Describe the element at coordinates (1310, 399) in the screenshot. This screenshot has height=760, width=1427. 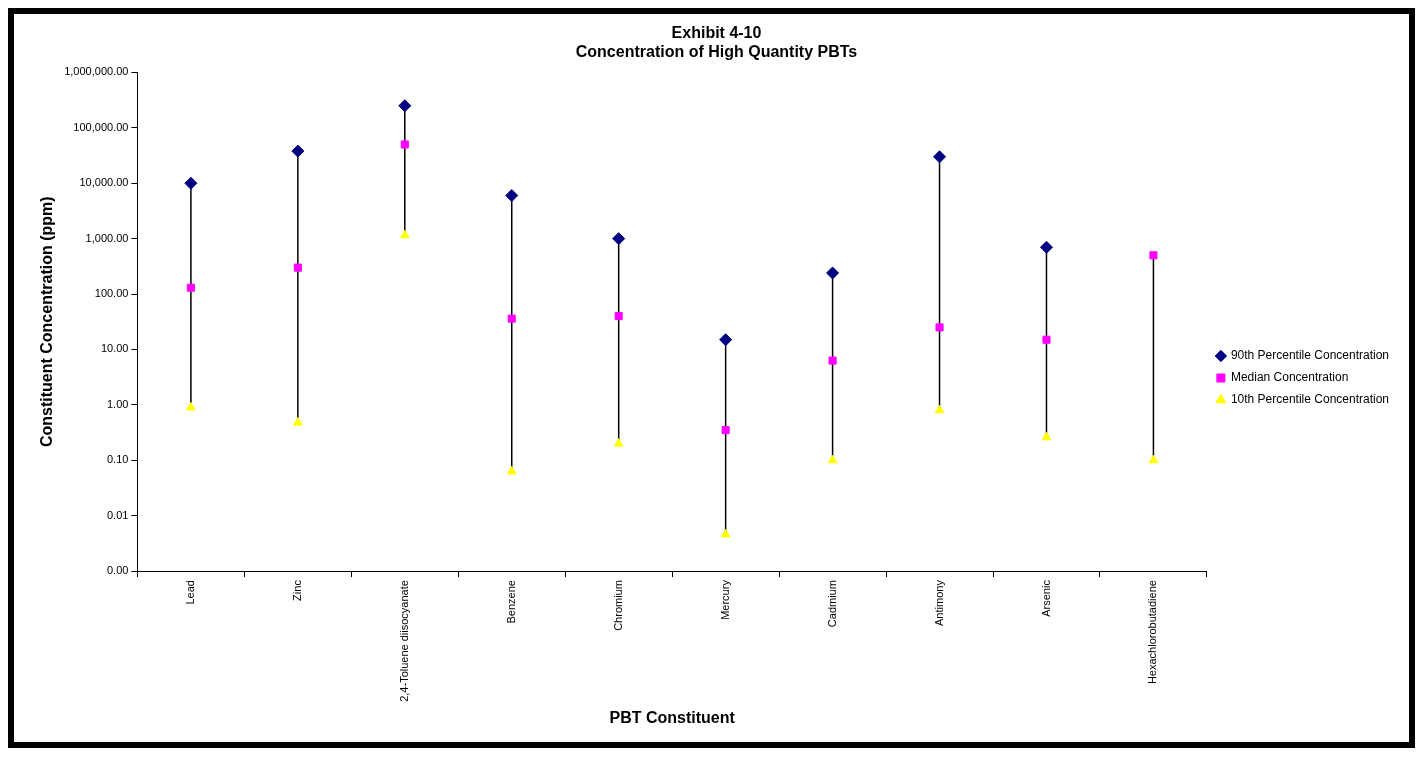
I see `legend-label: 10th Percentile Concentration` at that location.